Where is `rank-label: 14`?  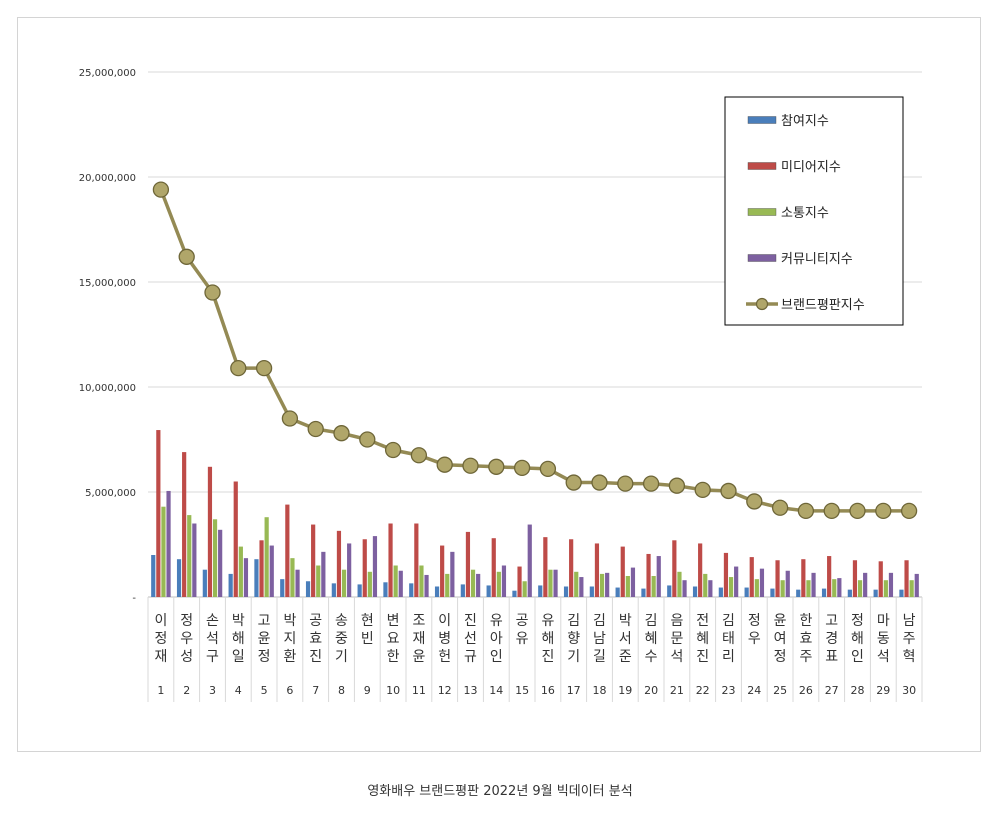 rank-label: 14 is located at coordinates (496, 690).